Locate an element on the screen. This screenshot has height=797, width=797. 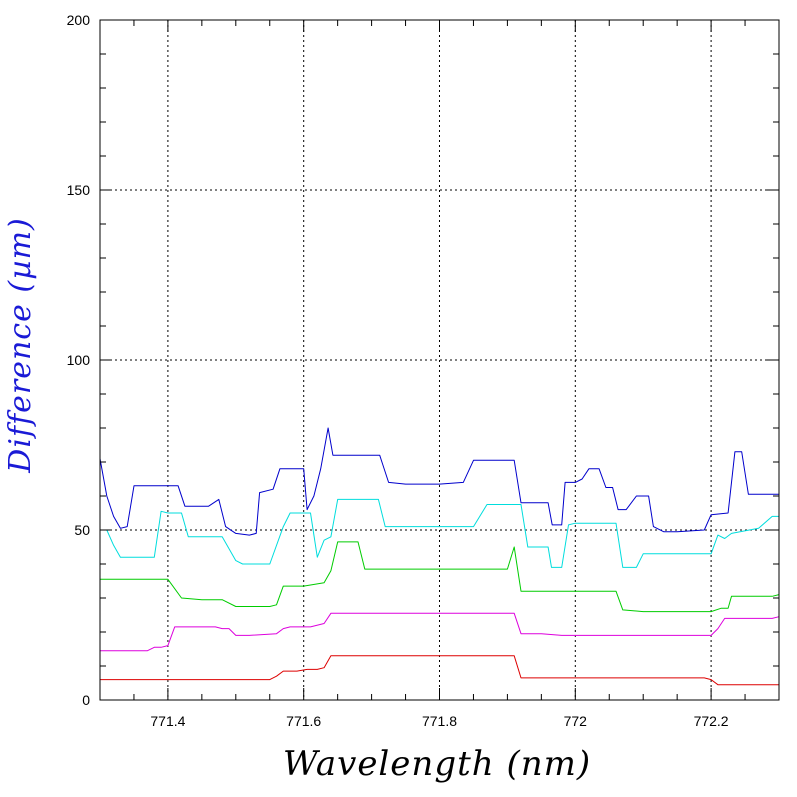
x-tick-label: 771.4 is located at coordinates (167, 721).